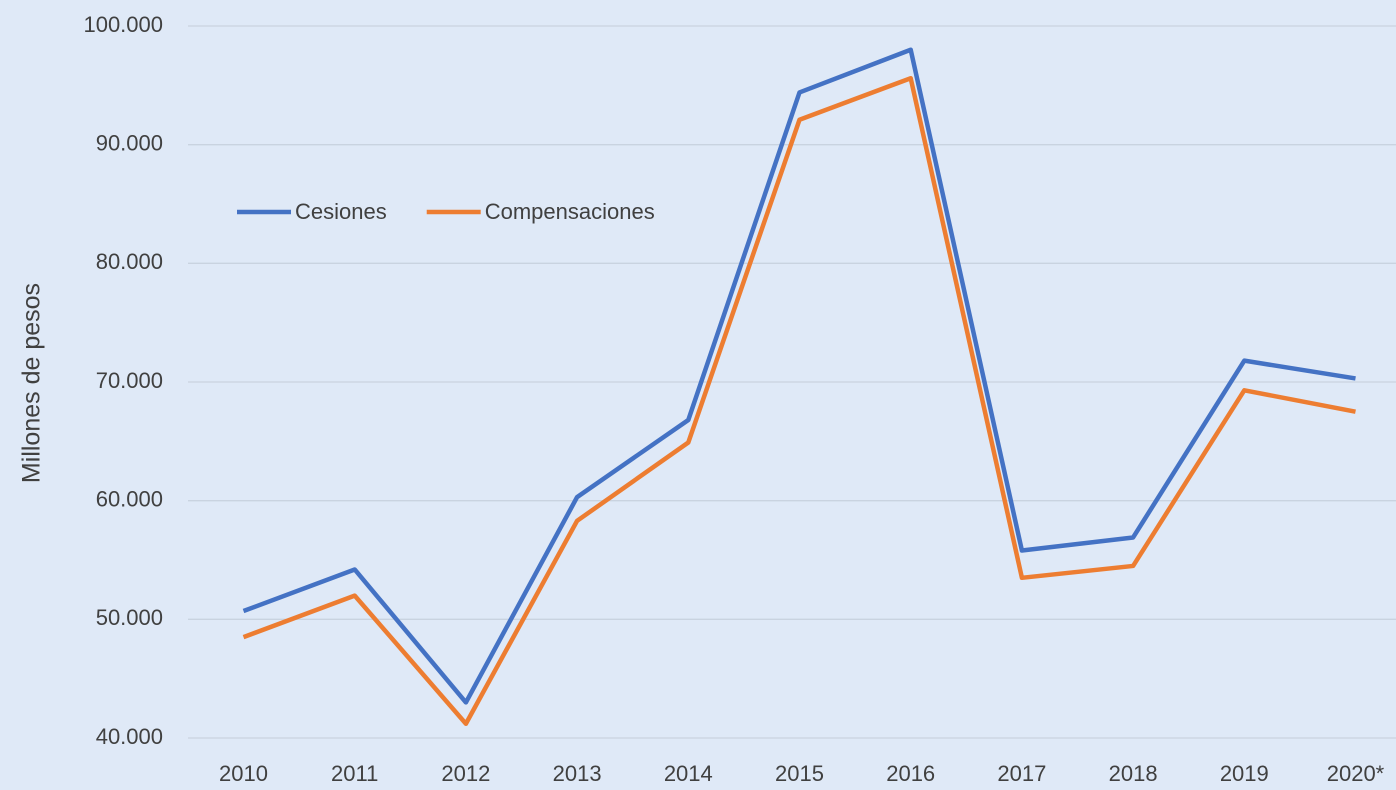 This screenshot has width=1396, height=790. What do you see at coordinates (129, 261) in the screenshot?
I see `y-tick-label: 80.000` at bounding box center [129, 261].